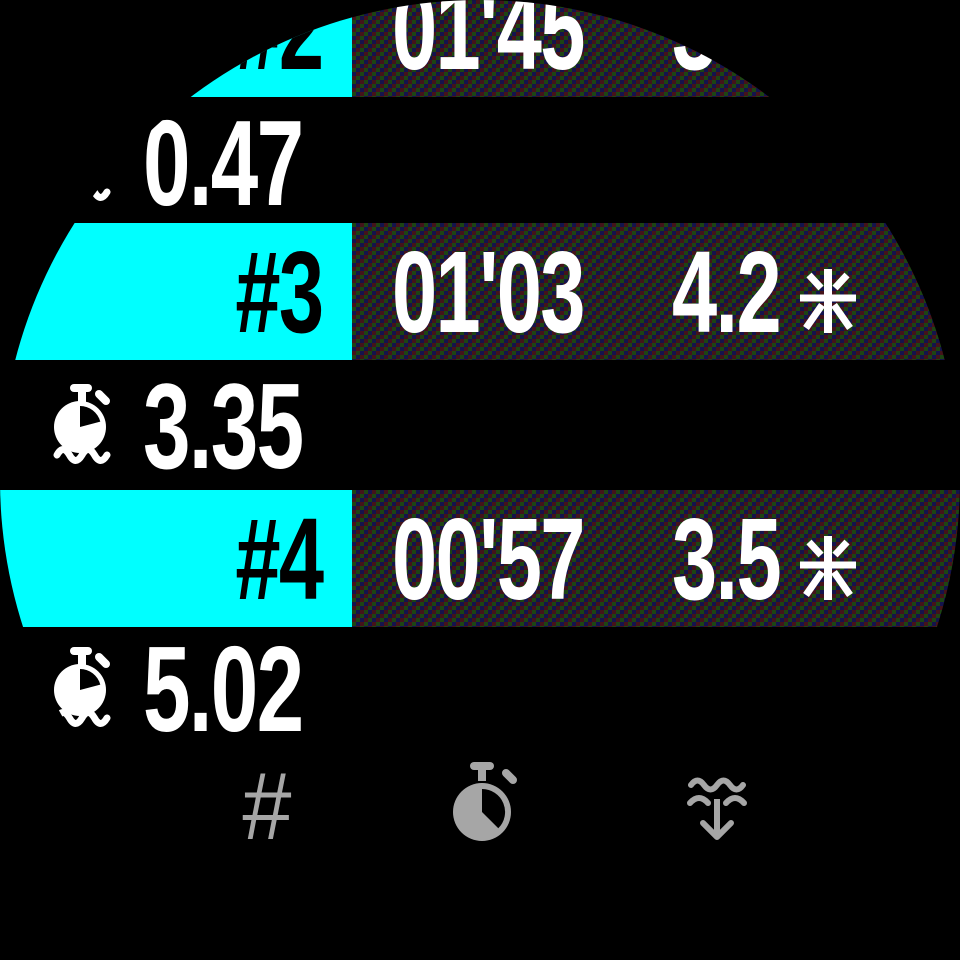 The image size is (960, 960). I want to click on lap-number: #2, so click(279, 47).